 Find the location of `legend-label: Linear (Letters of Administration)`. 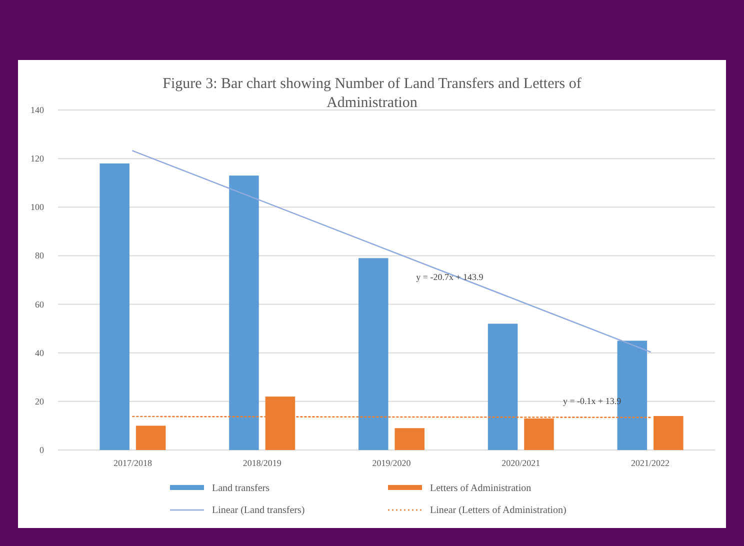

legend-label: Linear (Letters of Administration) is located at coordinates (498, 510).